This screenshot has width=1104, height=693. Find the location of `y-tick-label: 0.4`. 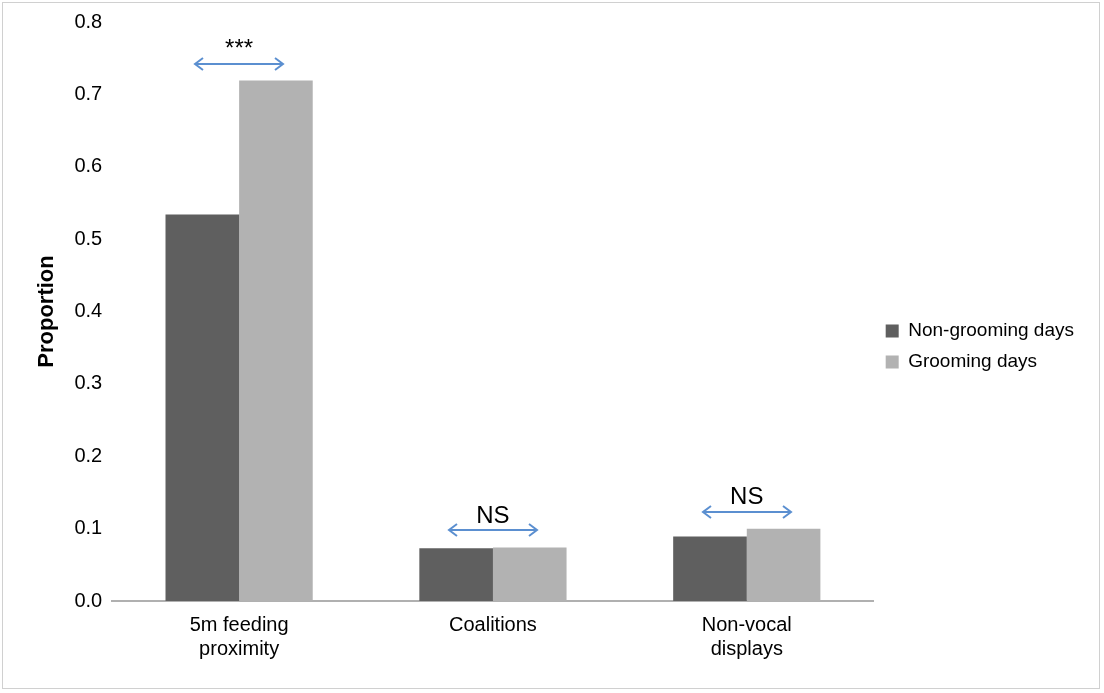

y-tick-label: 0.4 is located at coordinates (88, 310).